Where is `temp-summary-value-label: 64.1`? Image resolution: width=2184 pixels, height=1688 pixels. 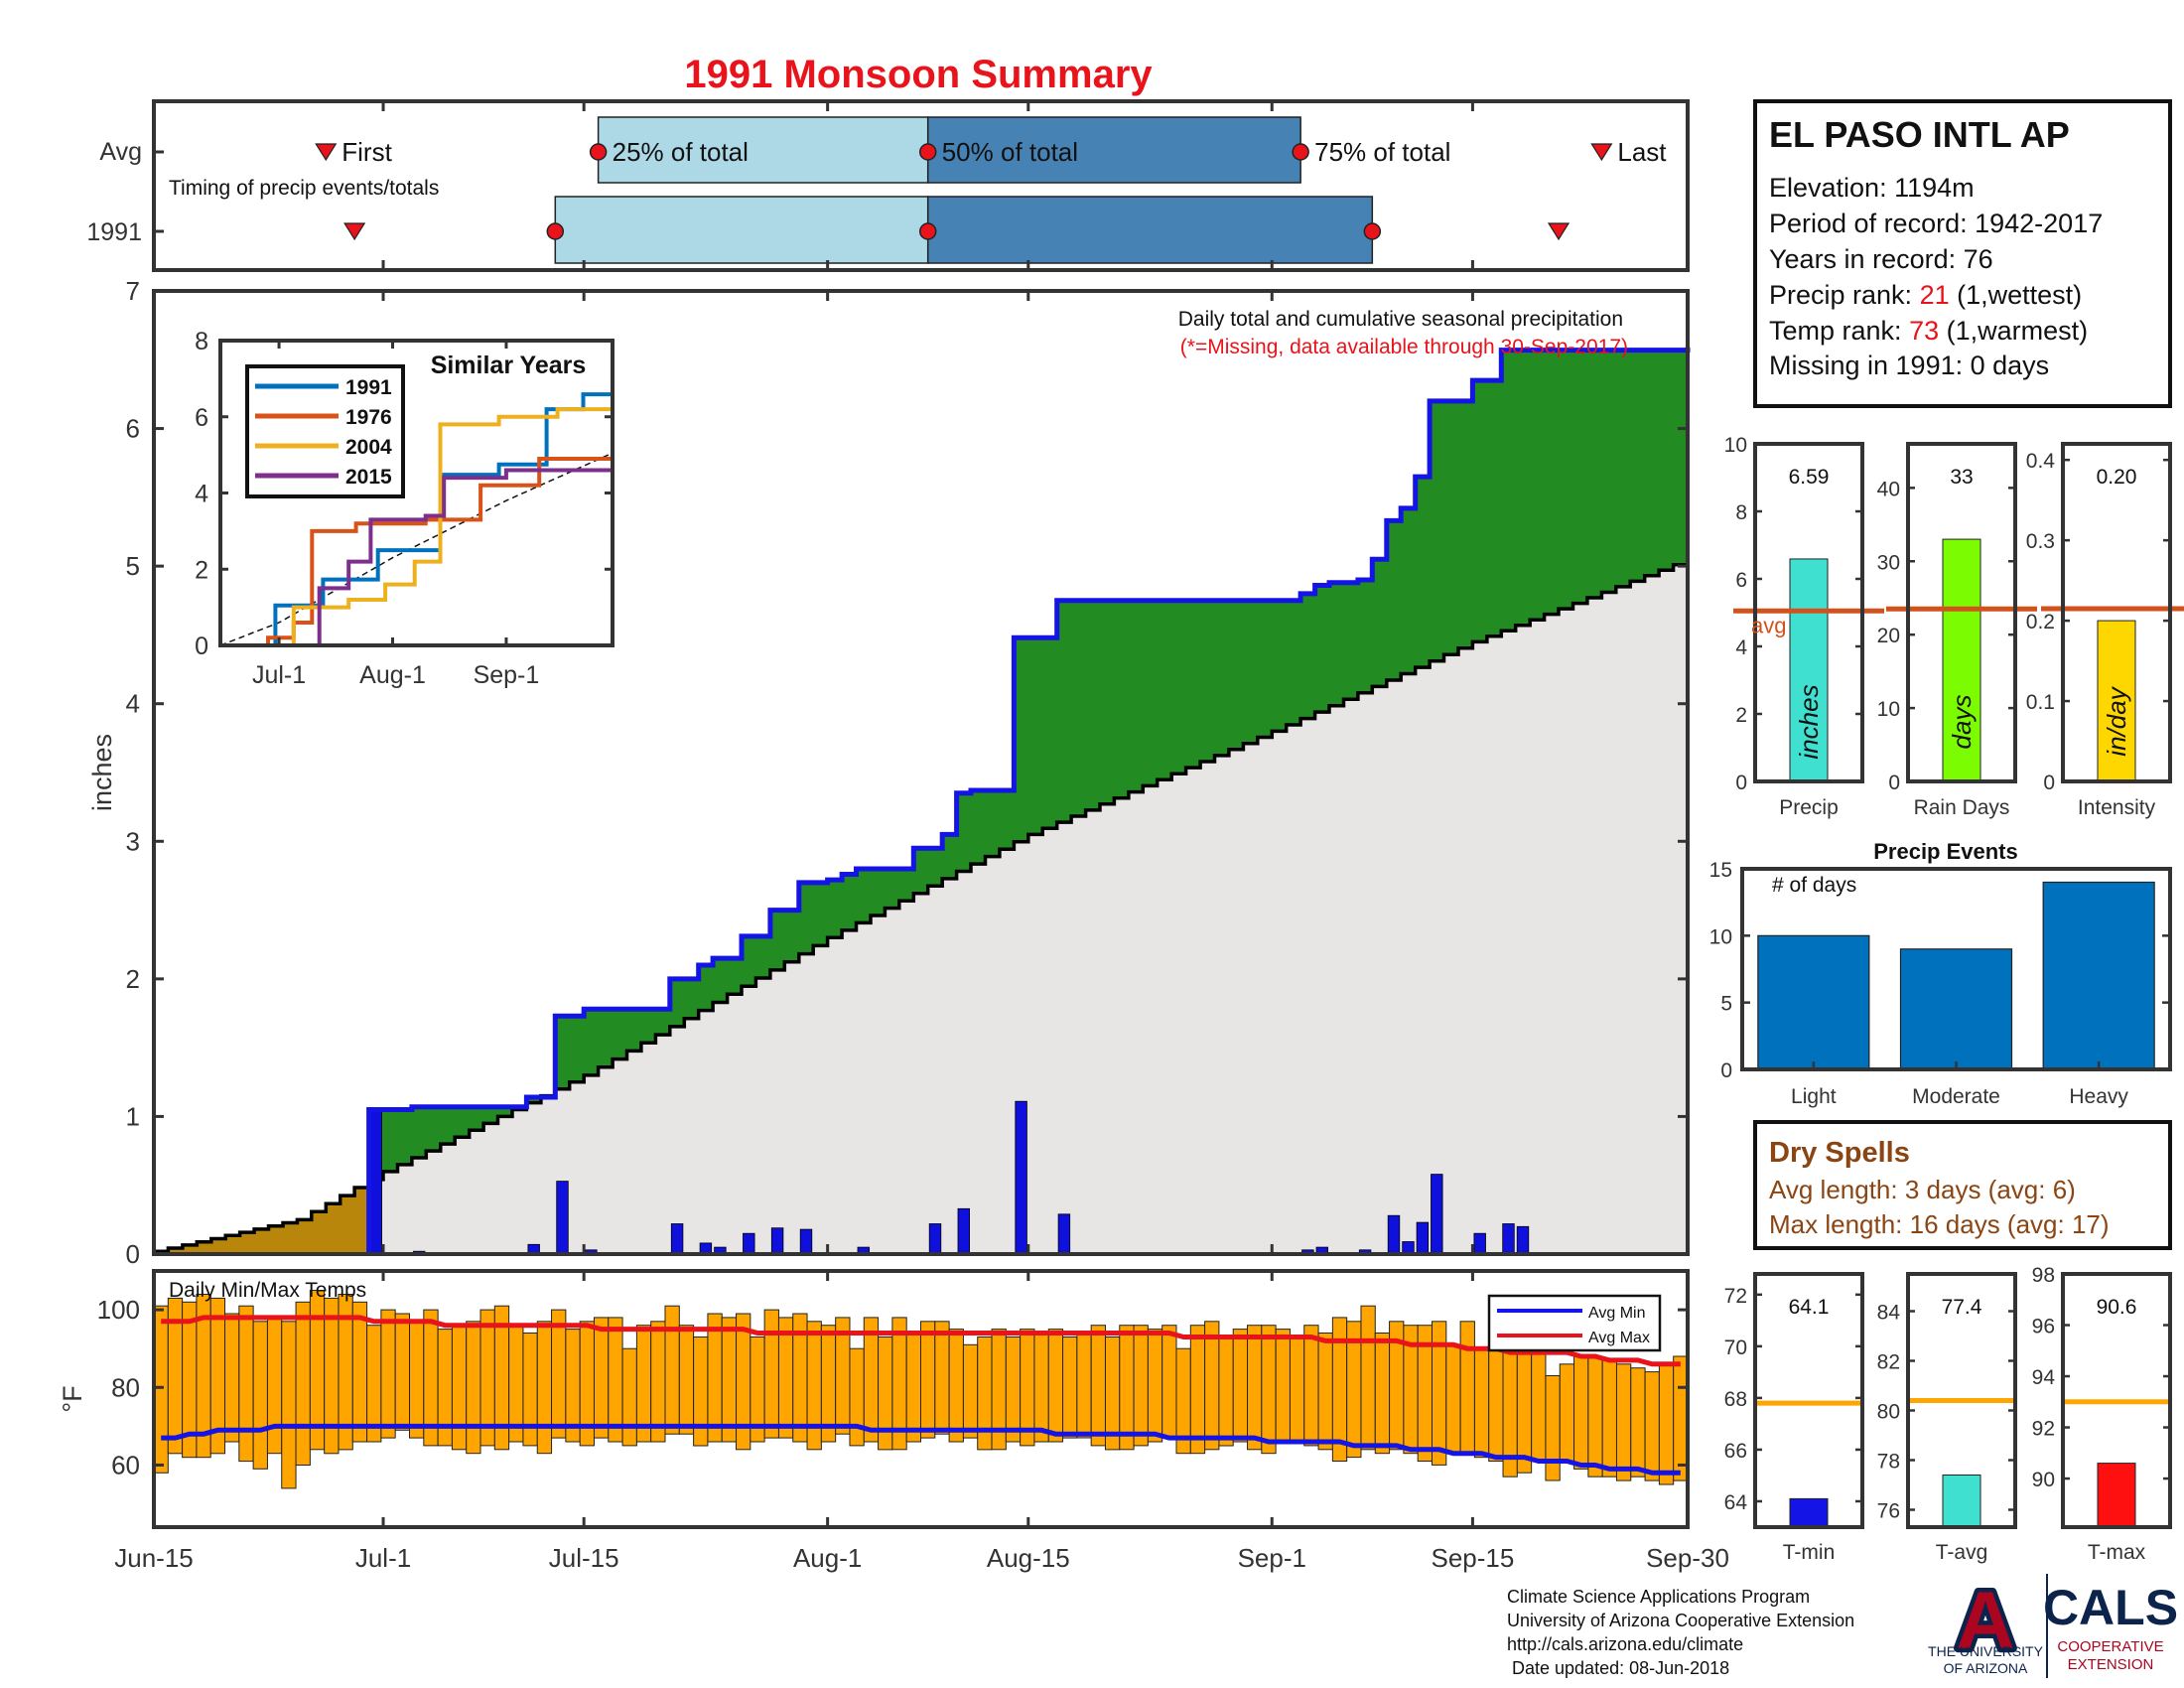
temp-summary-value-label: 64.1 is located at coordinates (1809, 1307).